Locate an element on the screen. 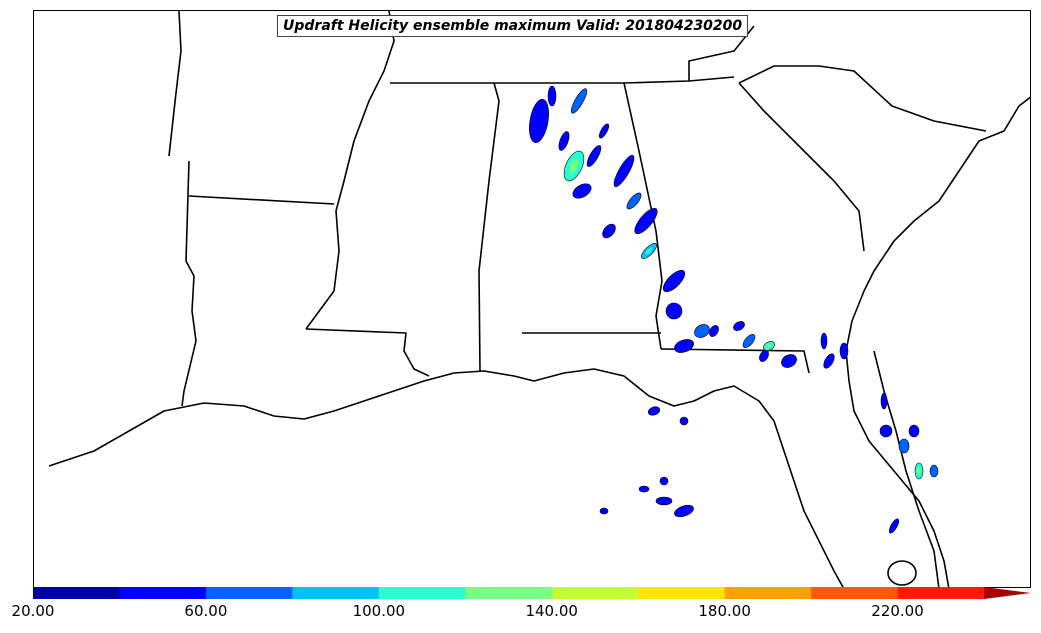 This screenshot has width=1041, height=633. colorbar-tick-label: 100.00 is located at coordinates (379, 611).